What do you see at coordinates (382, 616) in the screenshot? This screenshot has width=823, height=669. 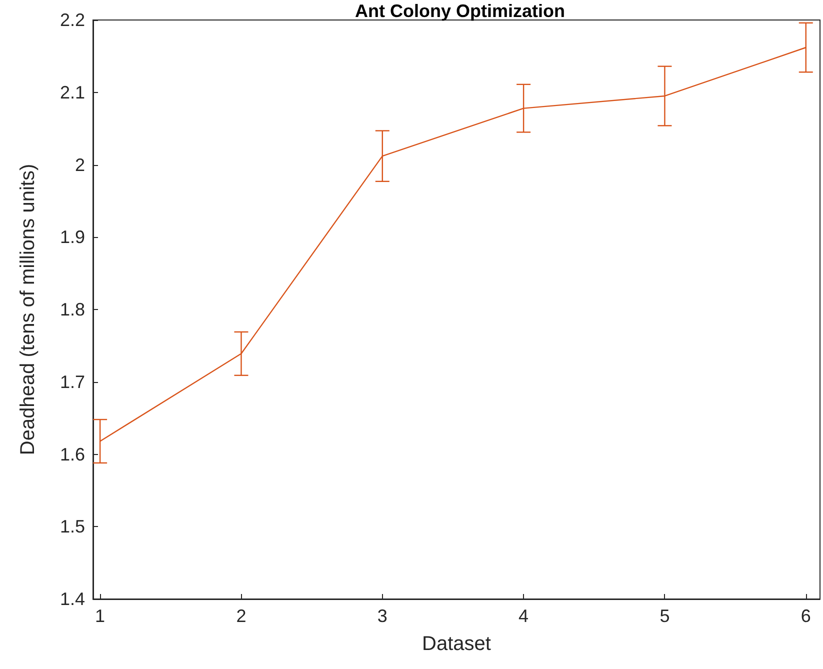 I see `x-tick-label: 3` at bounding box center [382, 616].